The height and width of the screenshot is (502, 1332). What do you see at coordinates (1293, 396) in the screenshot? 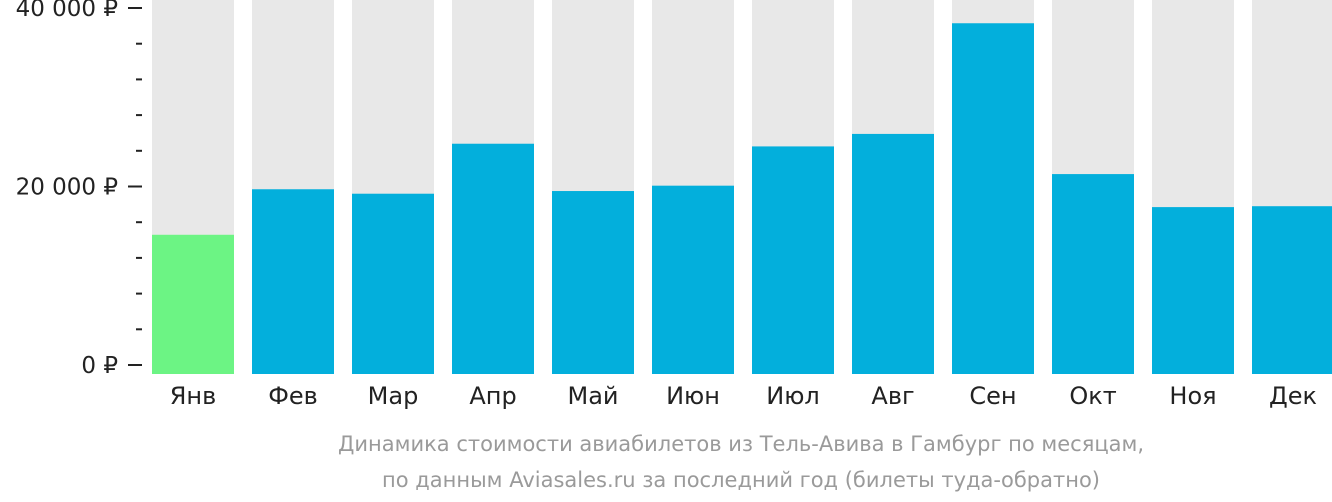
I see `x-tick-label: Дек` at bounding box center [1293, 396].